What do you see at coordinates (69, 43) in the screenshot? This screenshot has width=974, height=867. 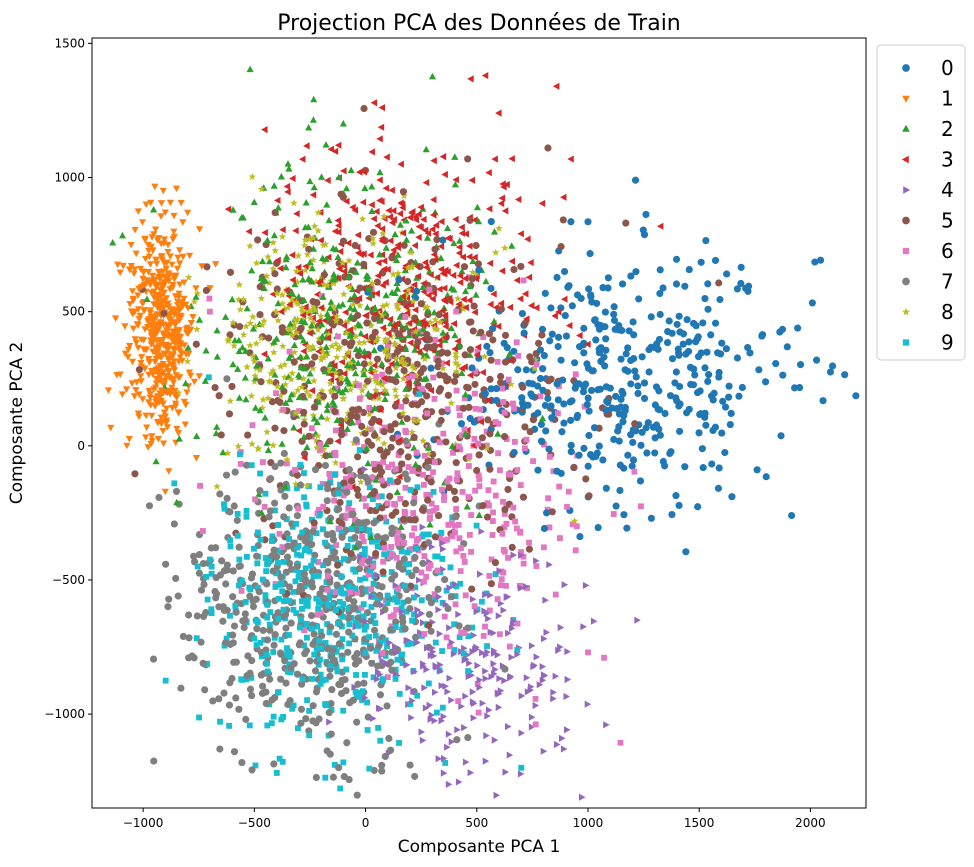 I see `y-tick-label: 1500` at bounding box center [69, 43].